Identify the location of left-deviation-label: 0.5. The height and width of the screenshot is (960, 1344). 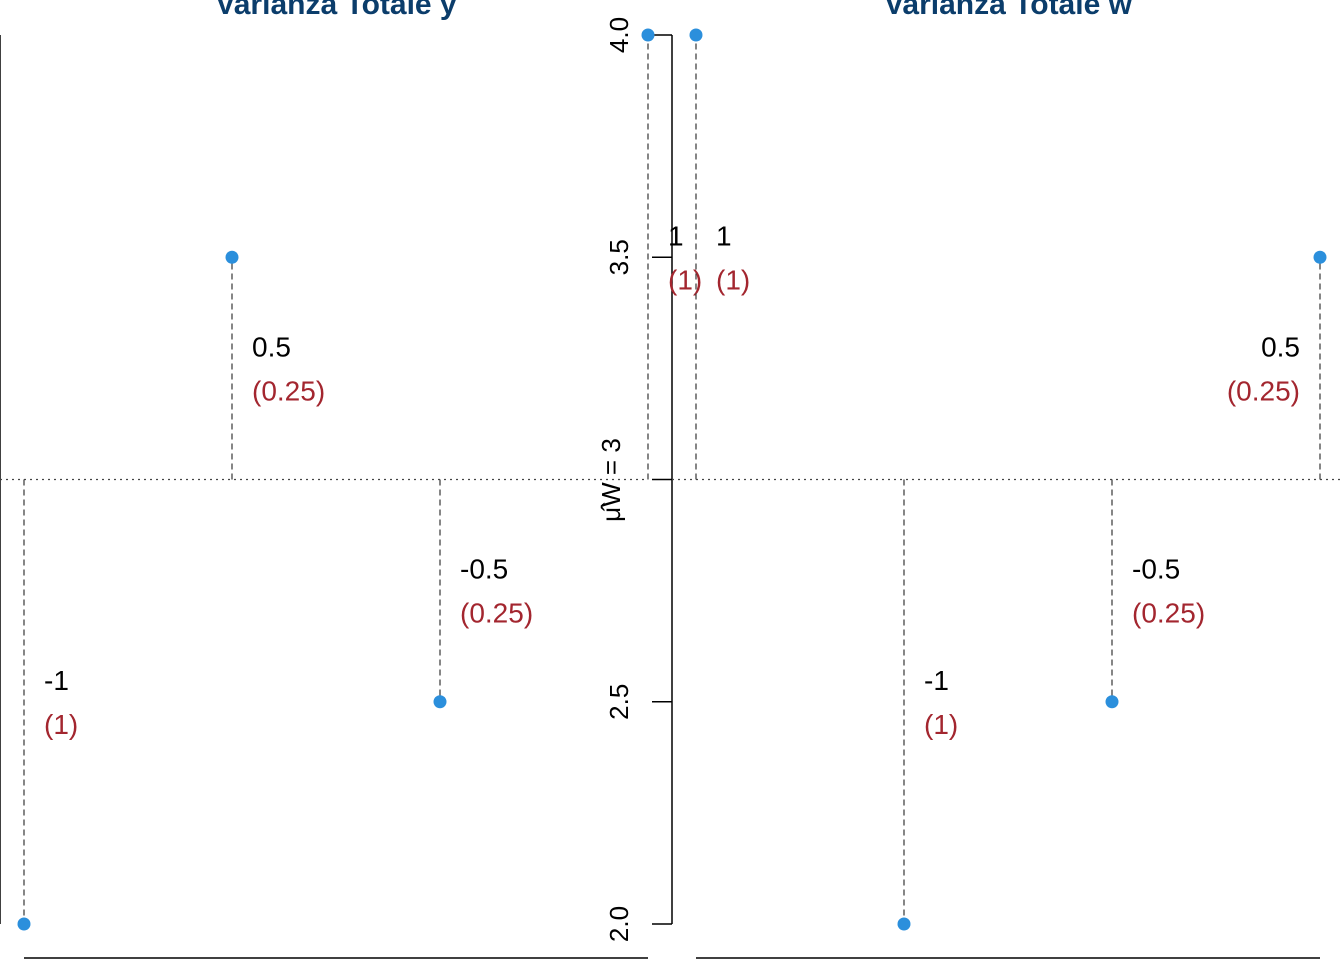
(271, 346).